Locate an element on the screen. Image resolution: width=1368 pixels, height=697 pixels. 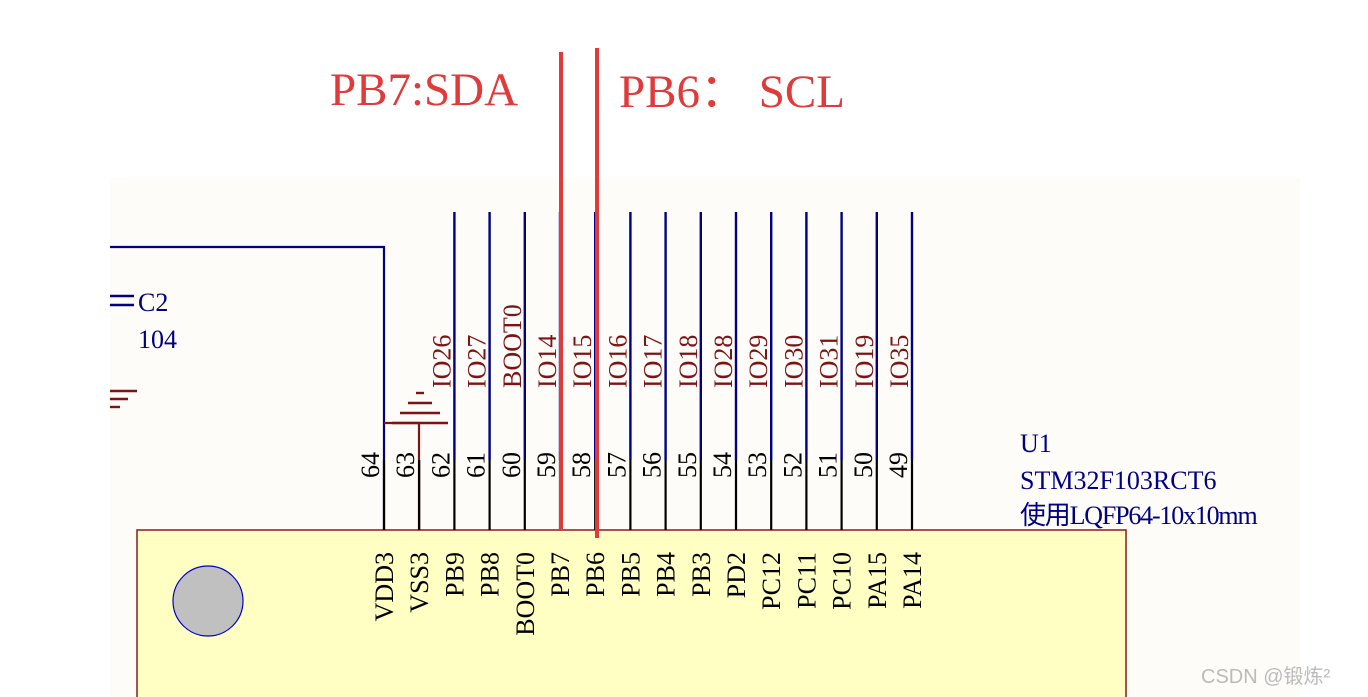
net-label: IO14 is located at coordinates (547, 361).